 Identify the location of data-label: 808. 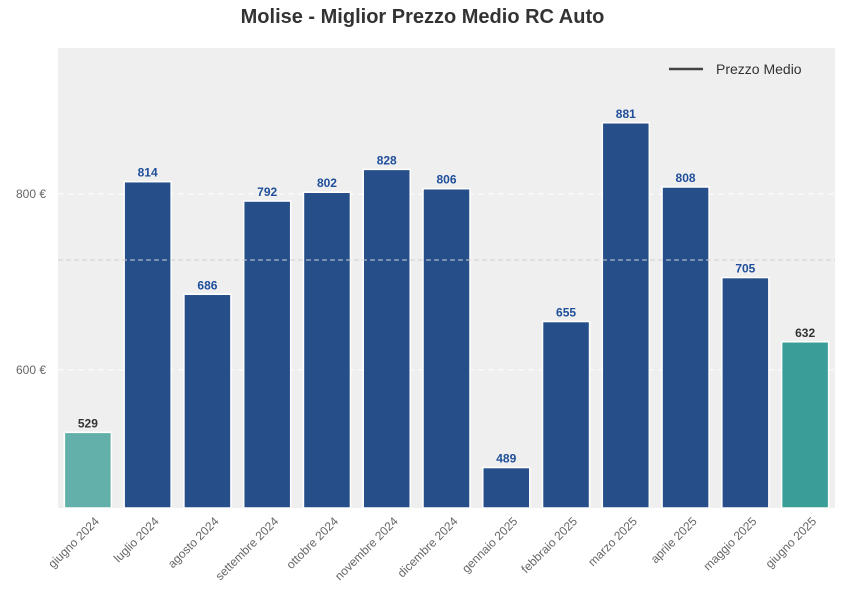
(686, 178).